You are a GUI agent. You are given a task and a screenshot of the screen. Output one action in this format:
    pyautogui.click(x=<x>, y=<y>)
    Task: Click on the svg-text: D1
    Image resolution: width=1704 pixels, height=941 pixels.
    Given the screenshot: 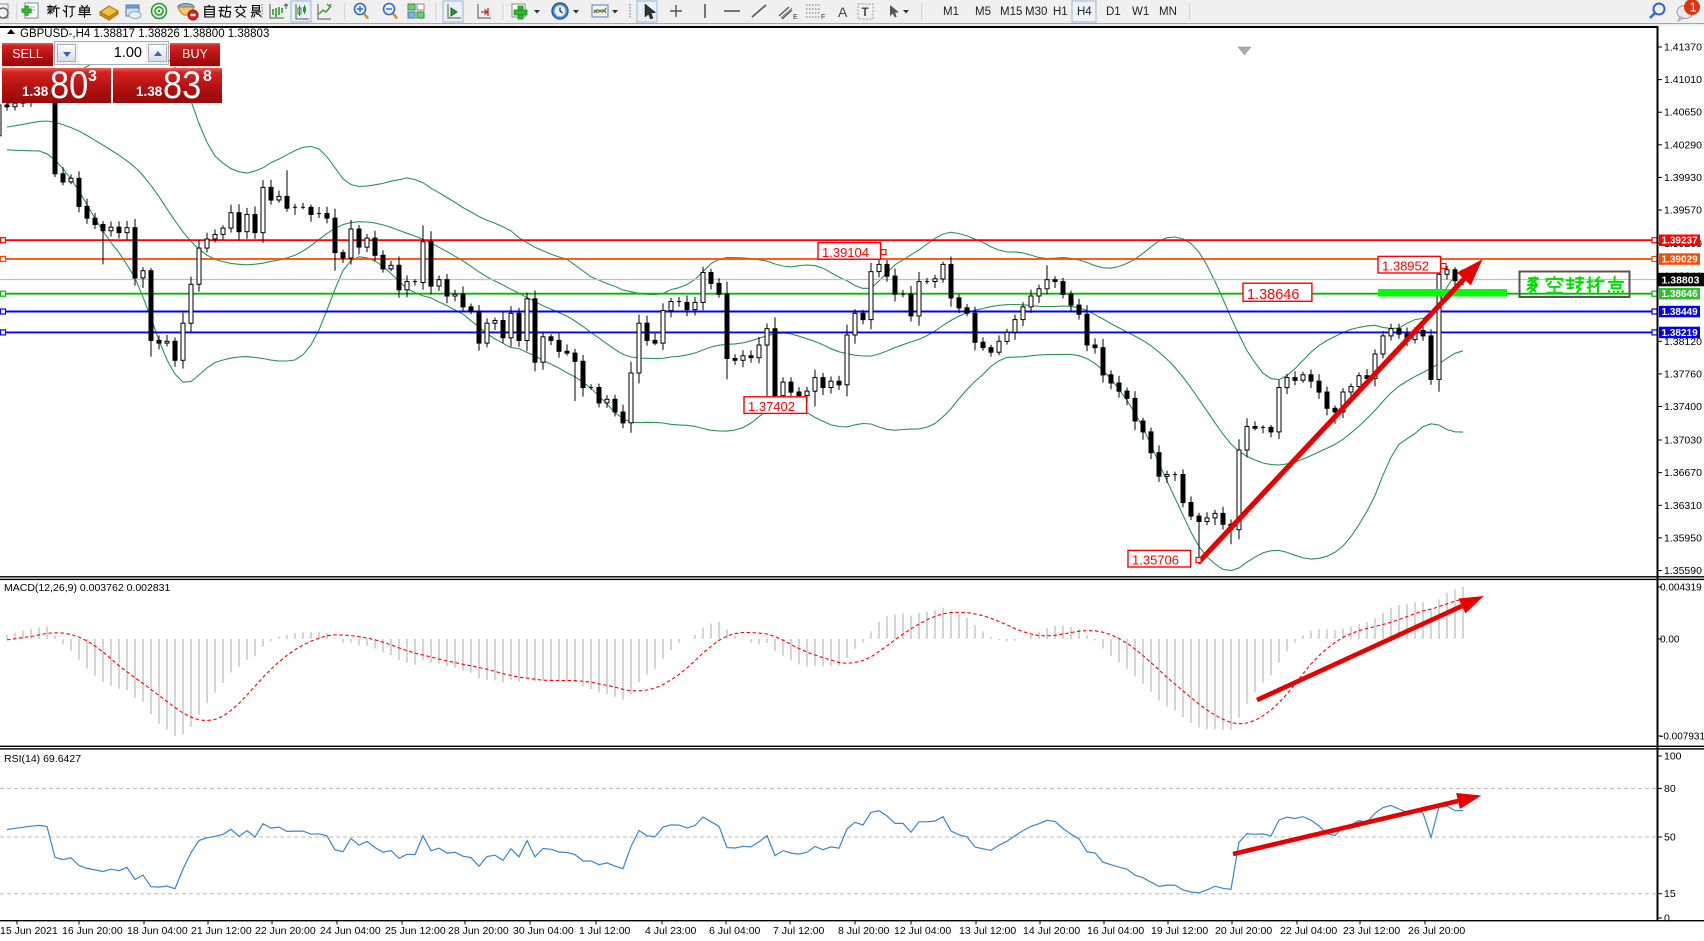 What is the action you would take?
    pyautogui.click(x=1113, y=12)
    